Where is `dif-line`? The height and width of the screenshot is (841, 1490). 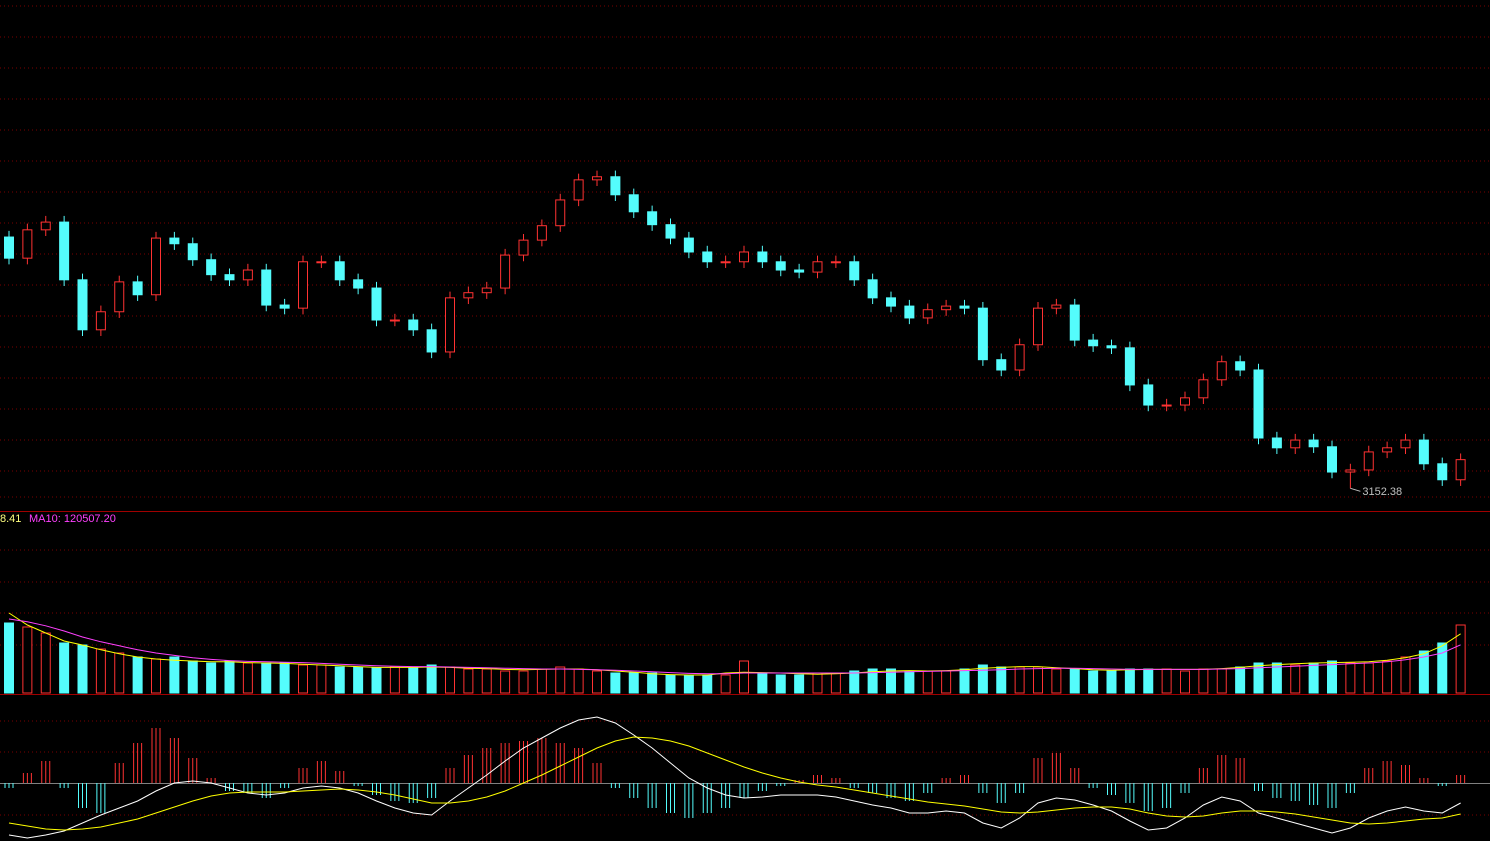
dif-line is located at coordinates (734, 777).